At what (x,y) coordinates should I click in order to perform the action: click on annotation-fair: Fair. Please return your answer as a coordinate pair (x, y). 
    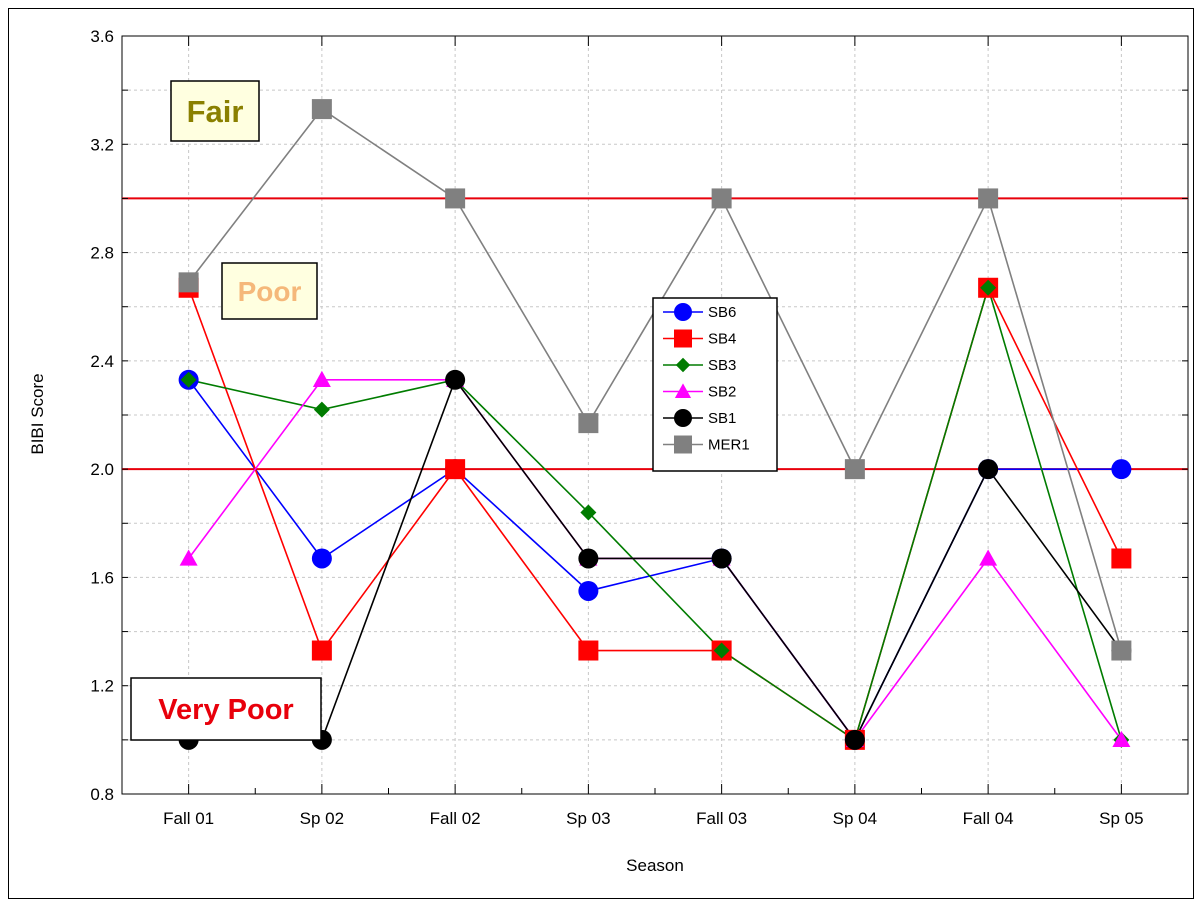
    Looking at the image, I should click on (215, 111).